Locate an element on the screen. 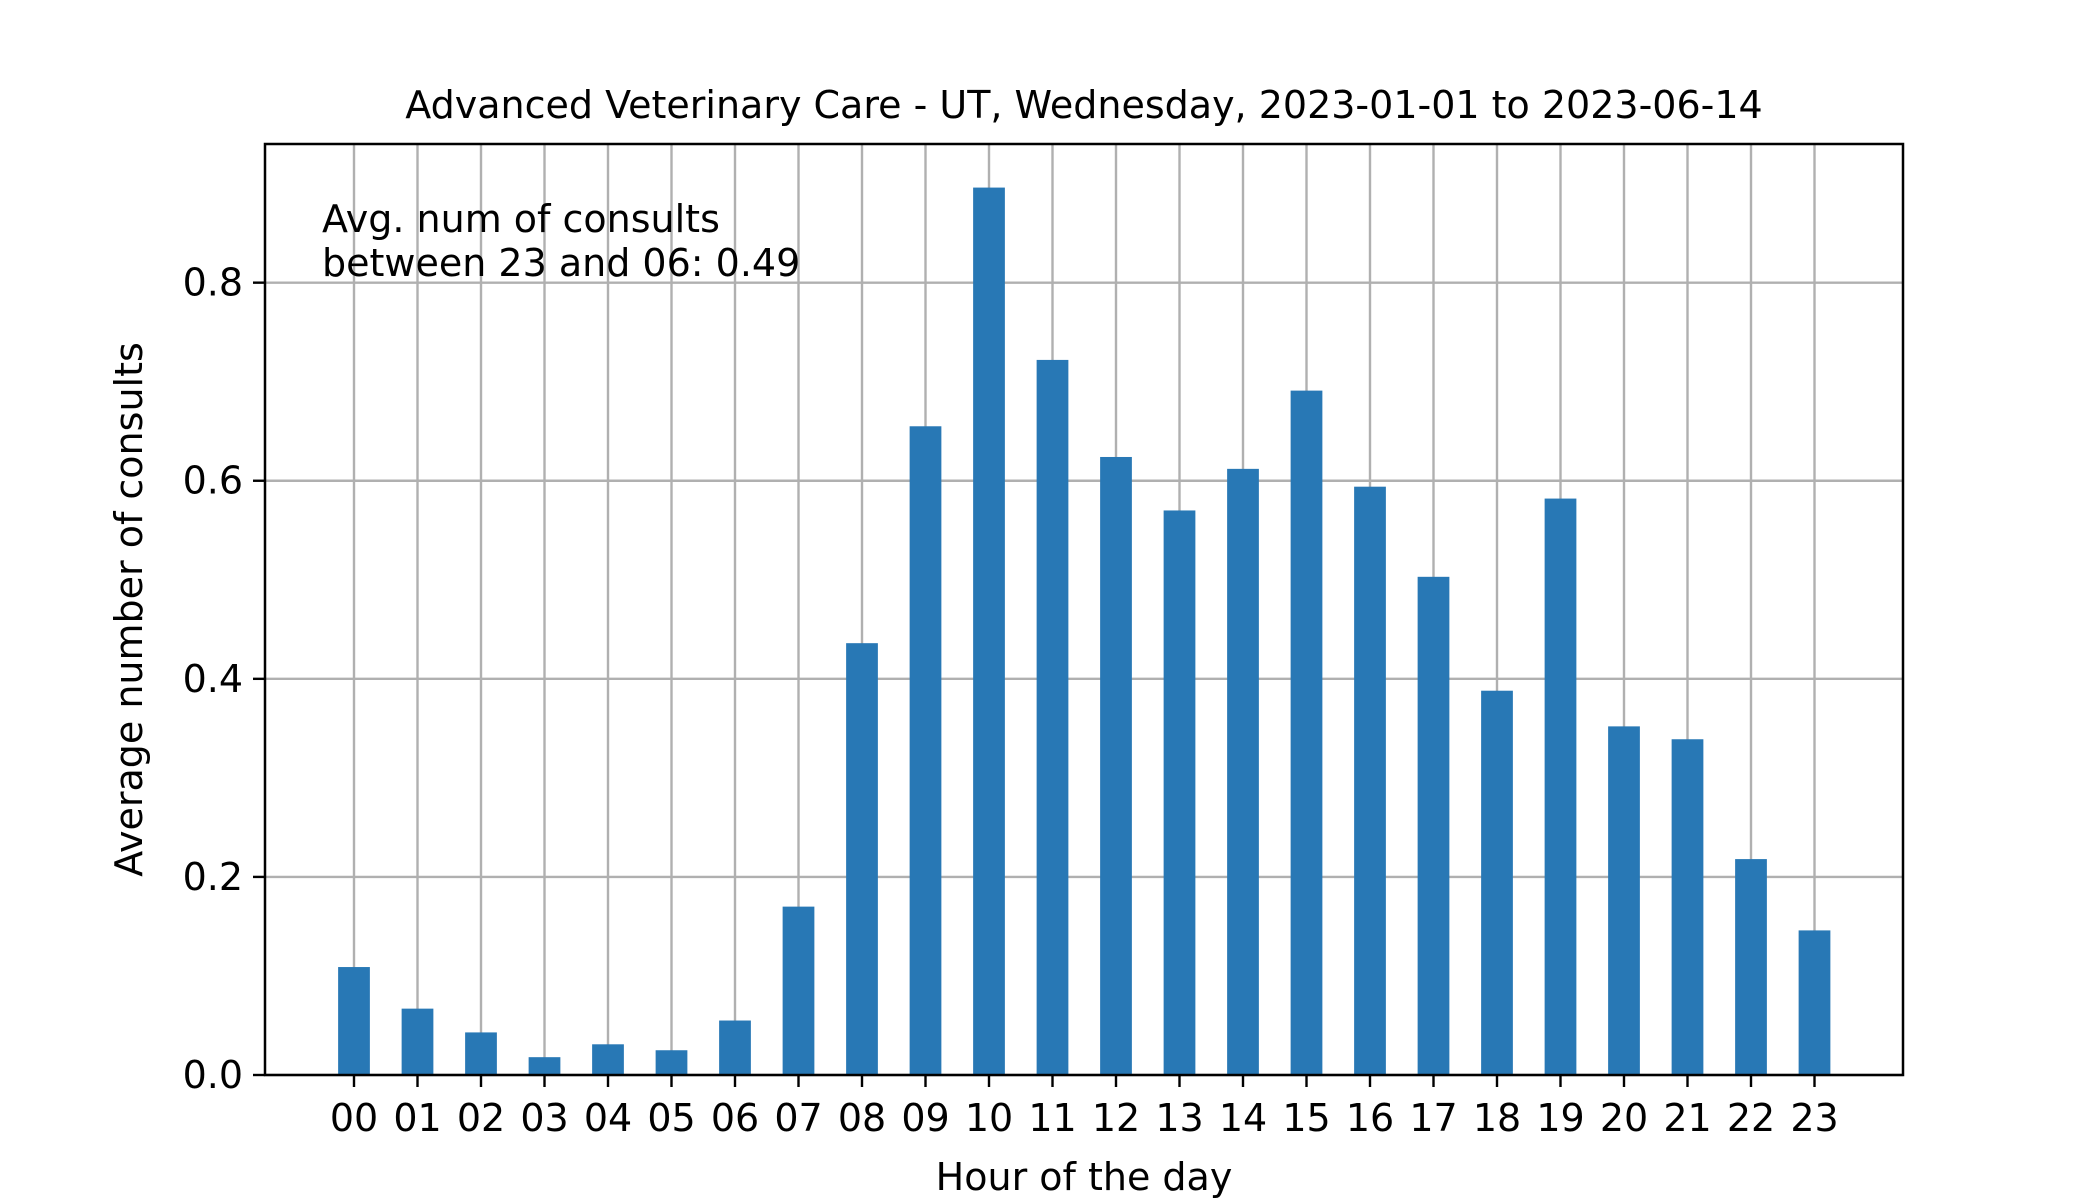 The image size is (2100, 1204). x-tick-label: 13 is located at coordinates (1179, 1118).